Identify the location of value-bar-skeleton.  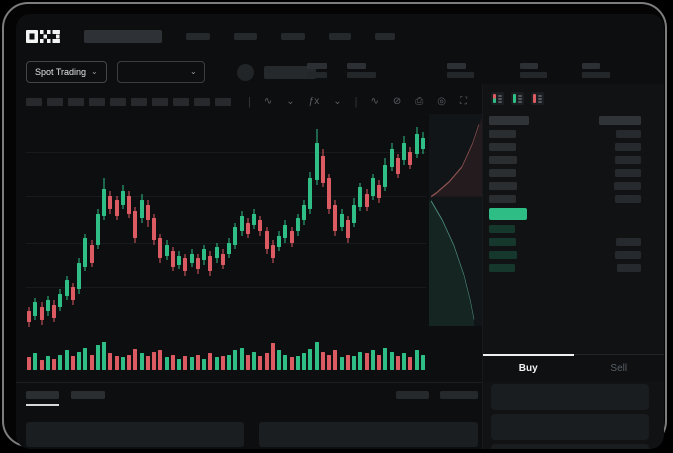
(628, 159).